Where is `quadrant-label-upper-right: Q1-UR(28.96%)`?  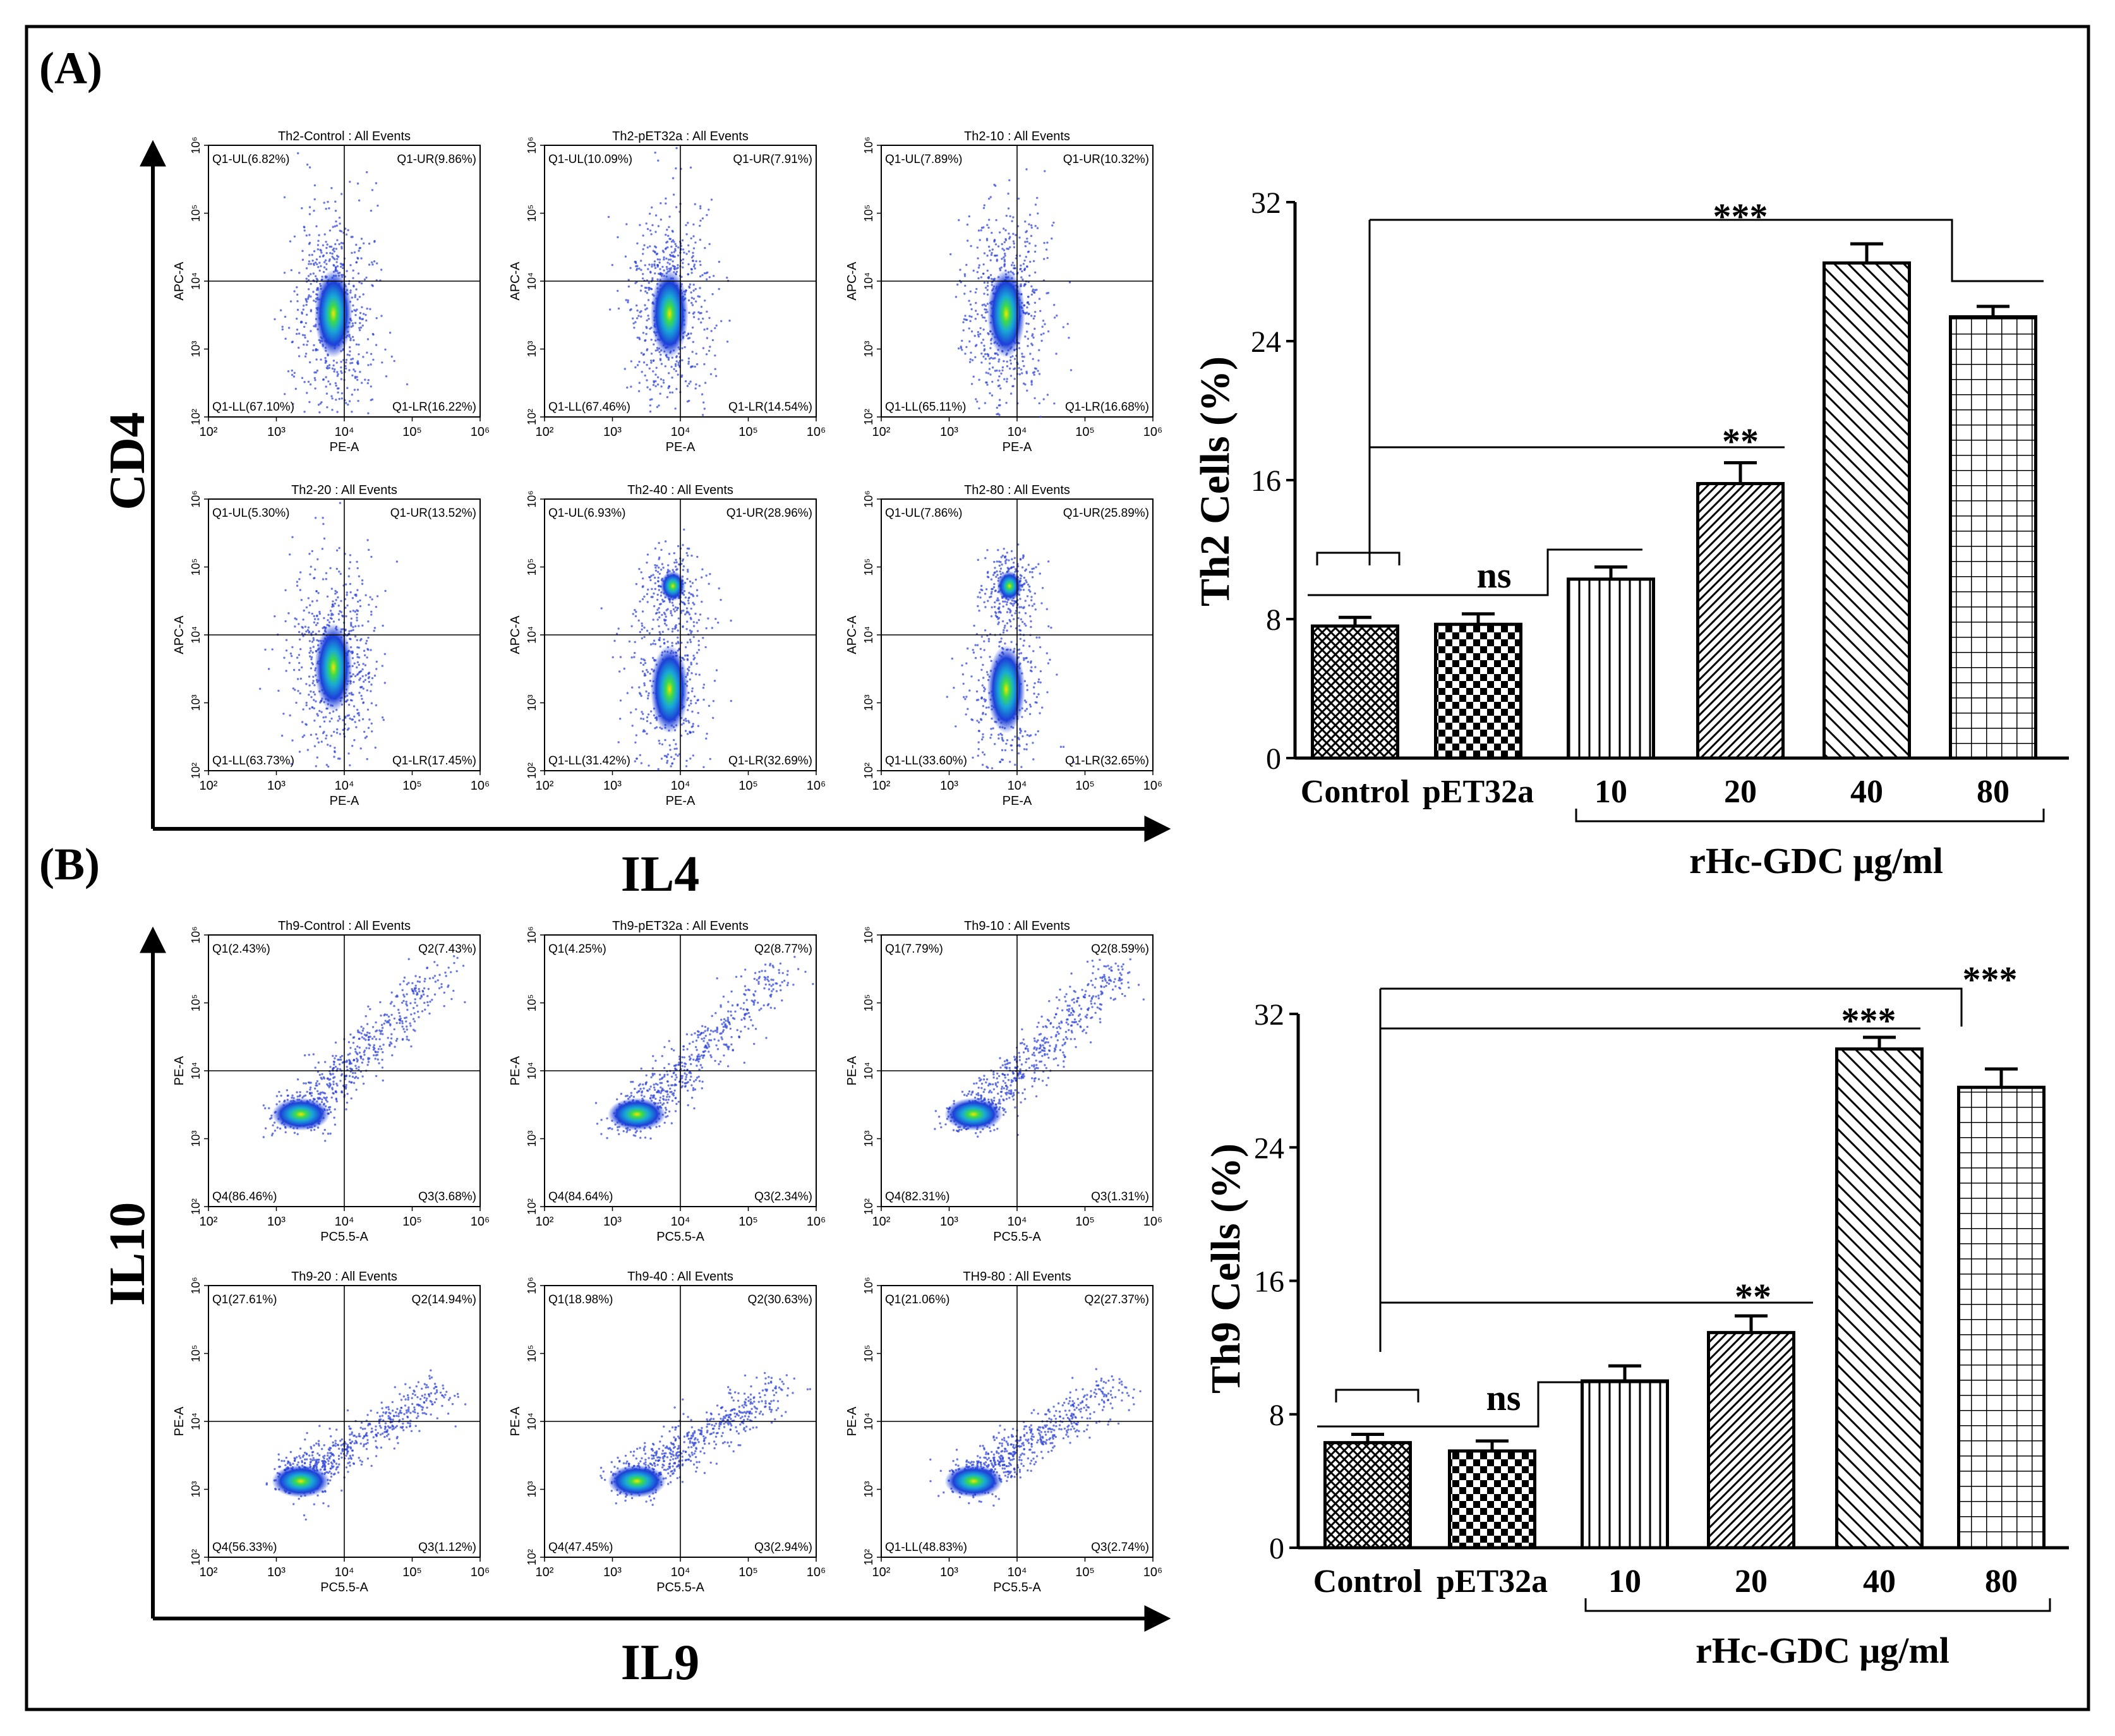 quadrant-label-upper-right: Q1-UR(28.96%) is located at coordinates (769, 513).